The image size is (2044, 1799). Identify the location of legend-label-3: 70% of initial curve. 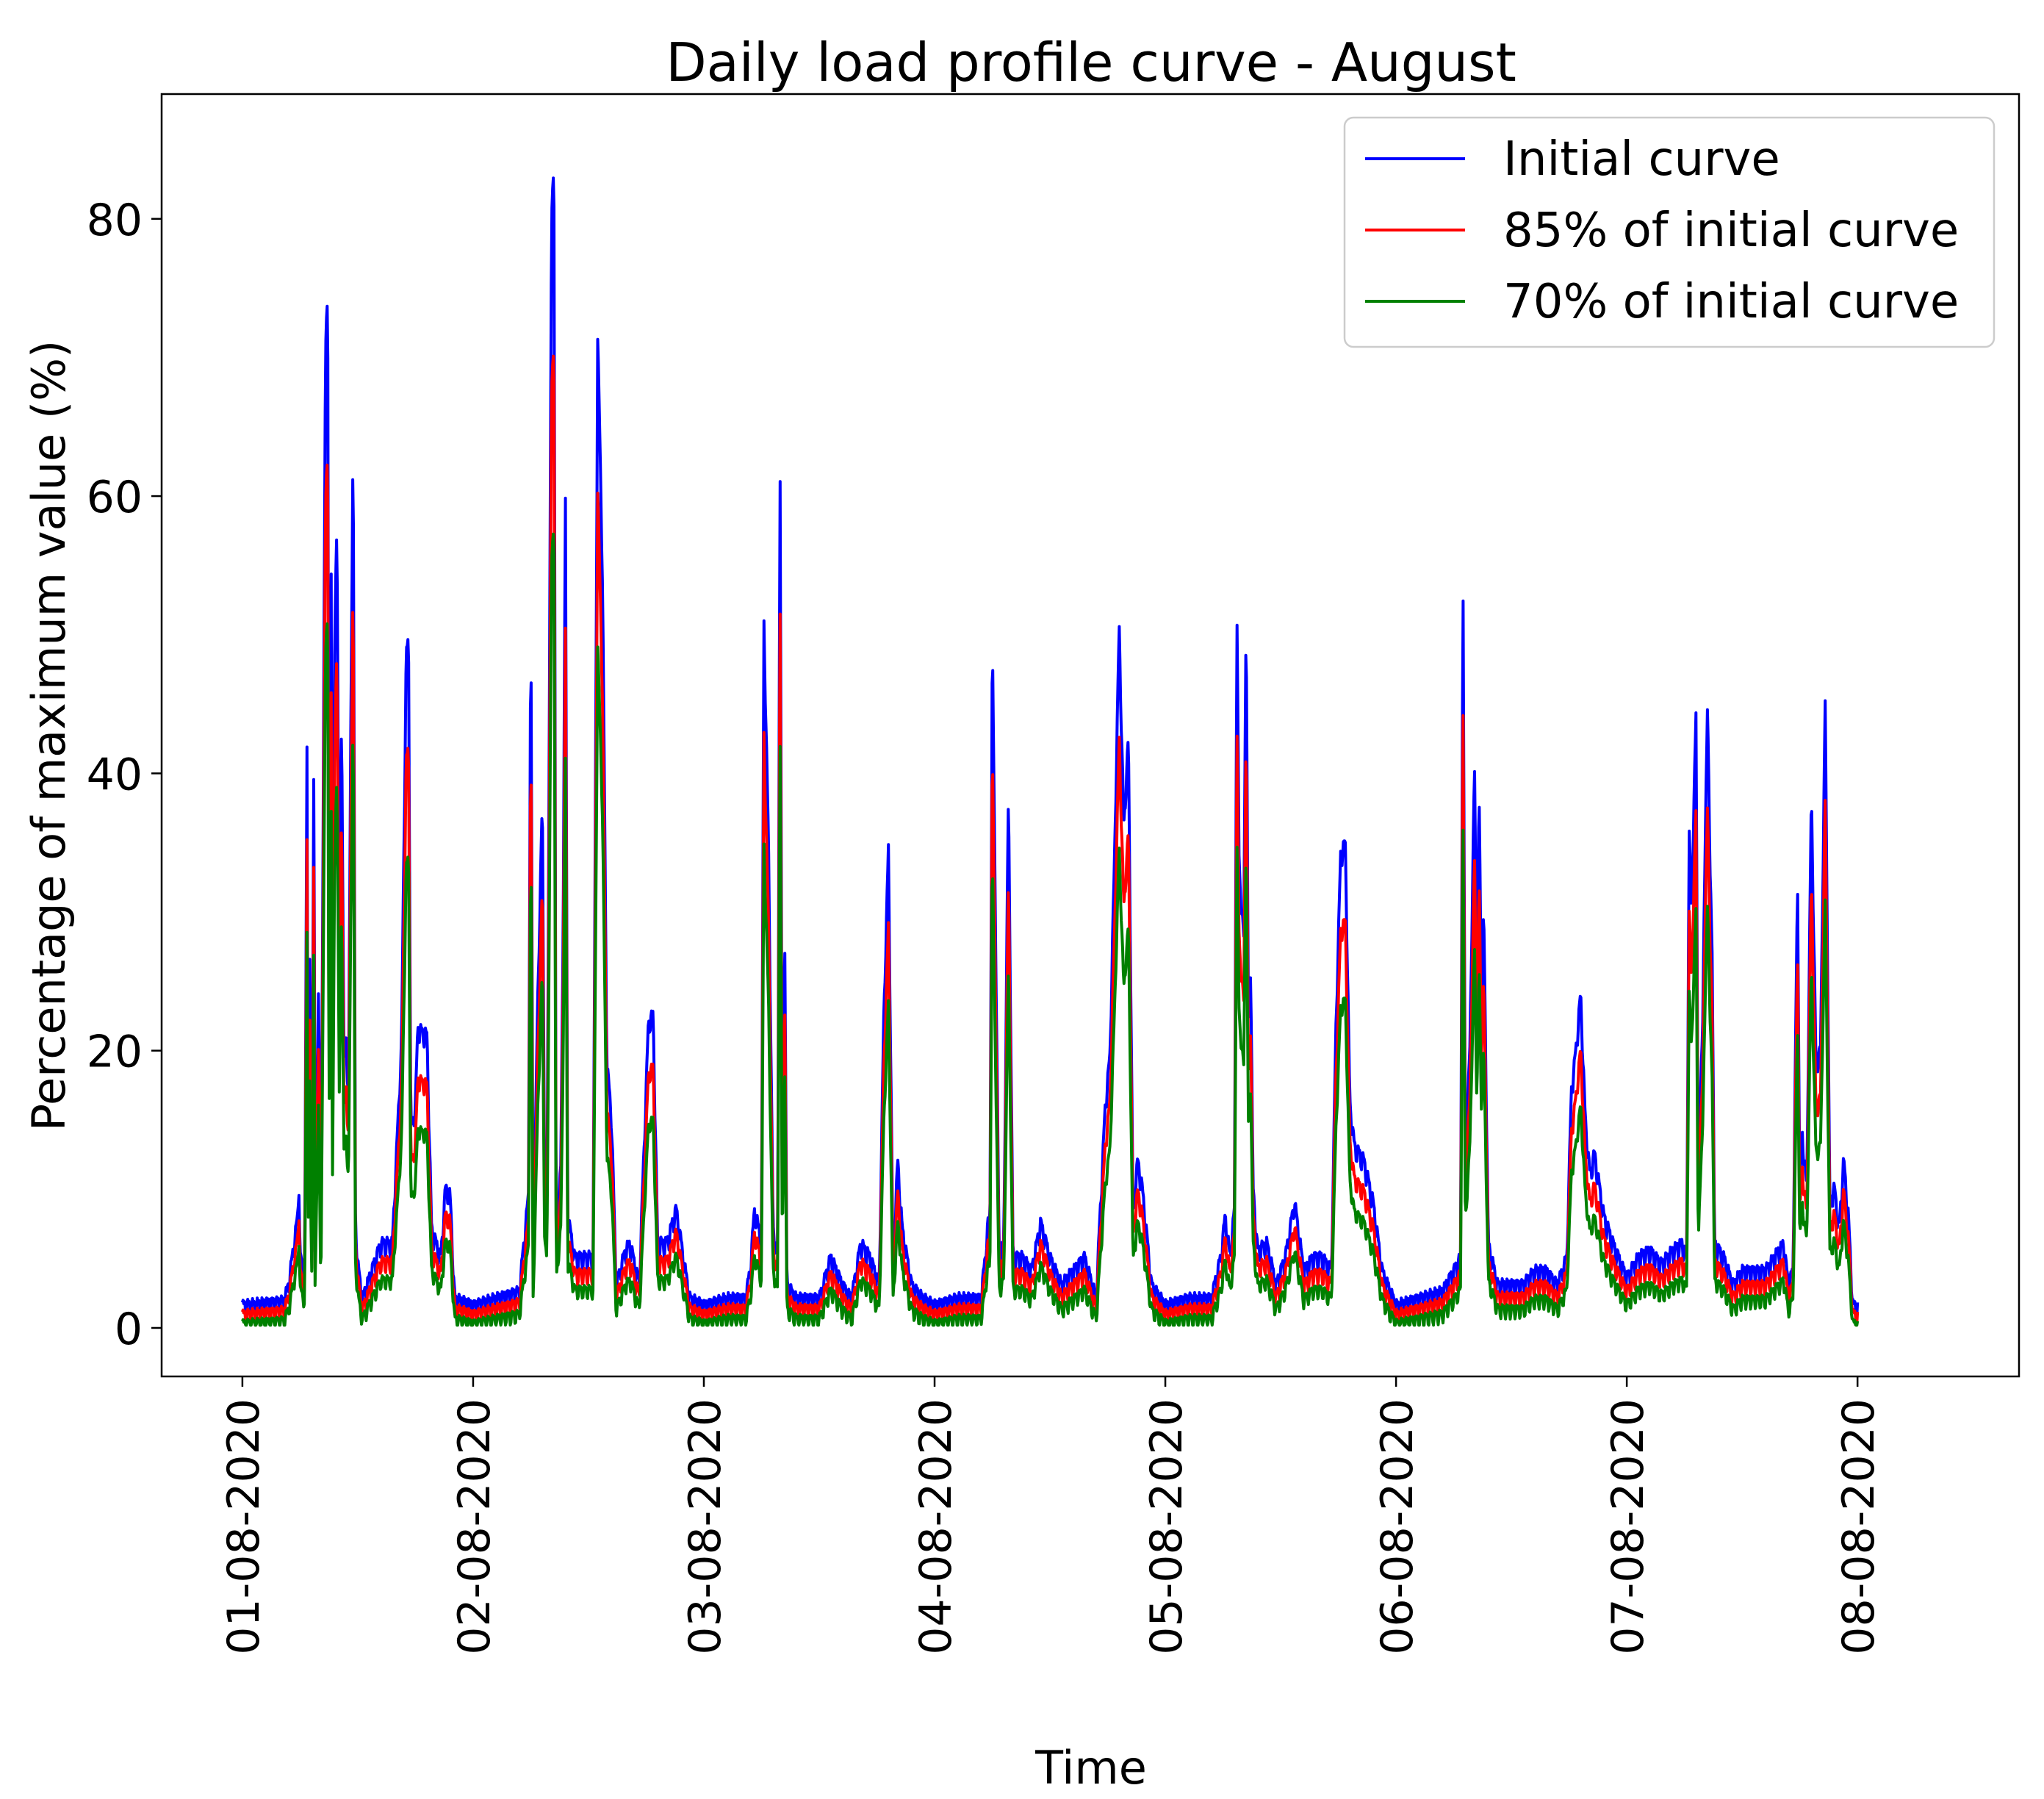
(1731, 302).